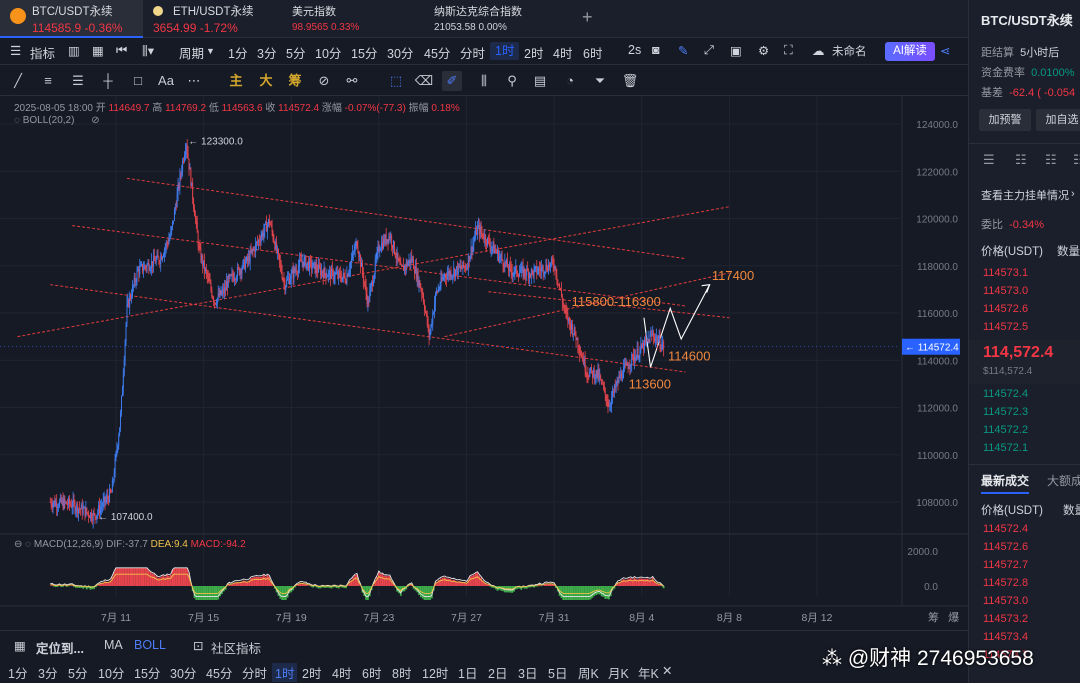 The image size is (1080, 683). What do you see at coordinates (122, 50) in the screenshot?
I see `replay-icon: ⏮` at bounding box center [122, 50].